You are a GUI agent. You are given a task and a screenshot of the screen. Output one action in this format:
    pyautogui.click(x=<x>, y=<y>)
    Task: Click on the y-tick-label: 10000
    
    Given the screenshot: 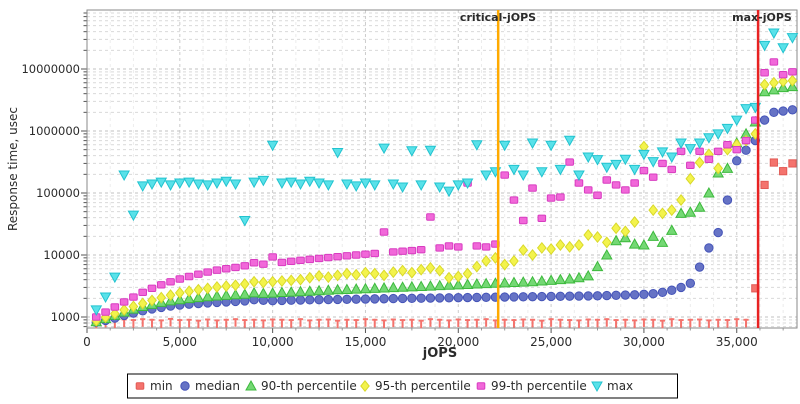 What is the action you would take?
    pyautogui.click(x=61, y=255)
    